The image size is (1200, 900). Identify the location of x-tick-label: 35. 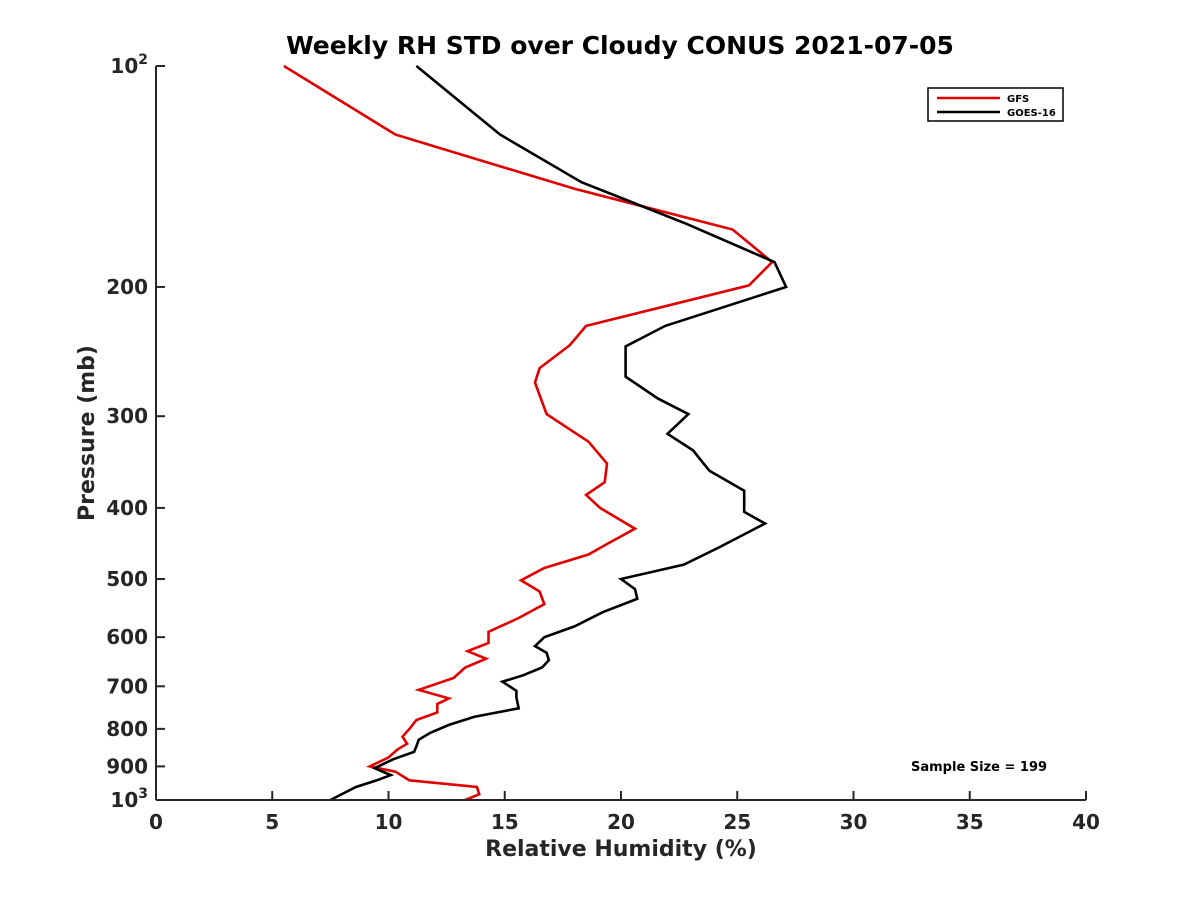
(970, 822).